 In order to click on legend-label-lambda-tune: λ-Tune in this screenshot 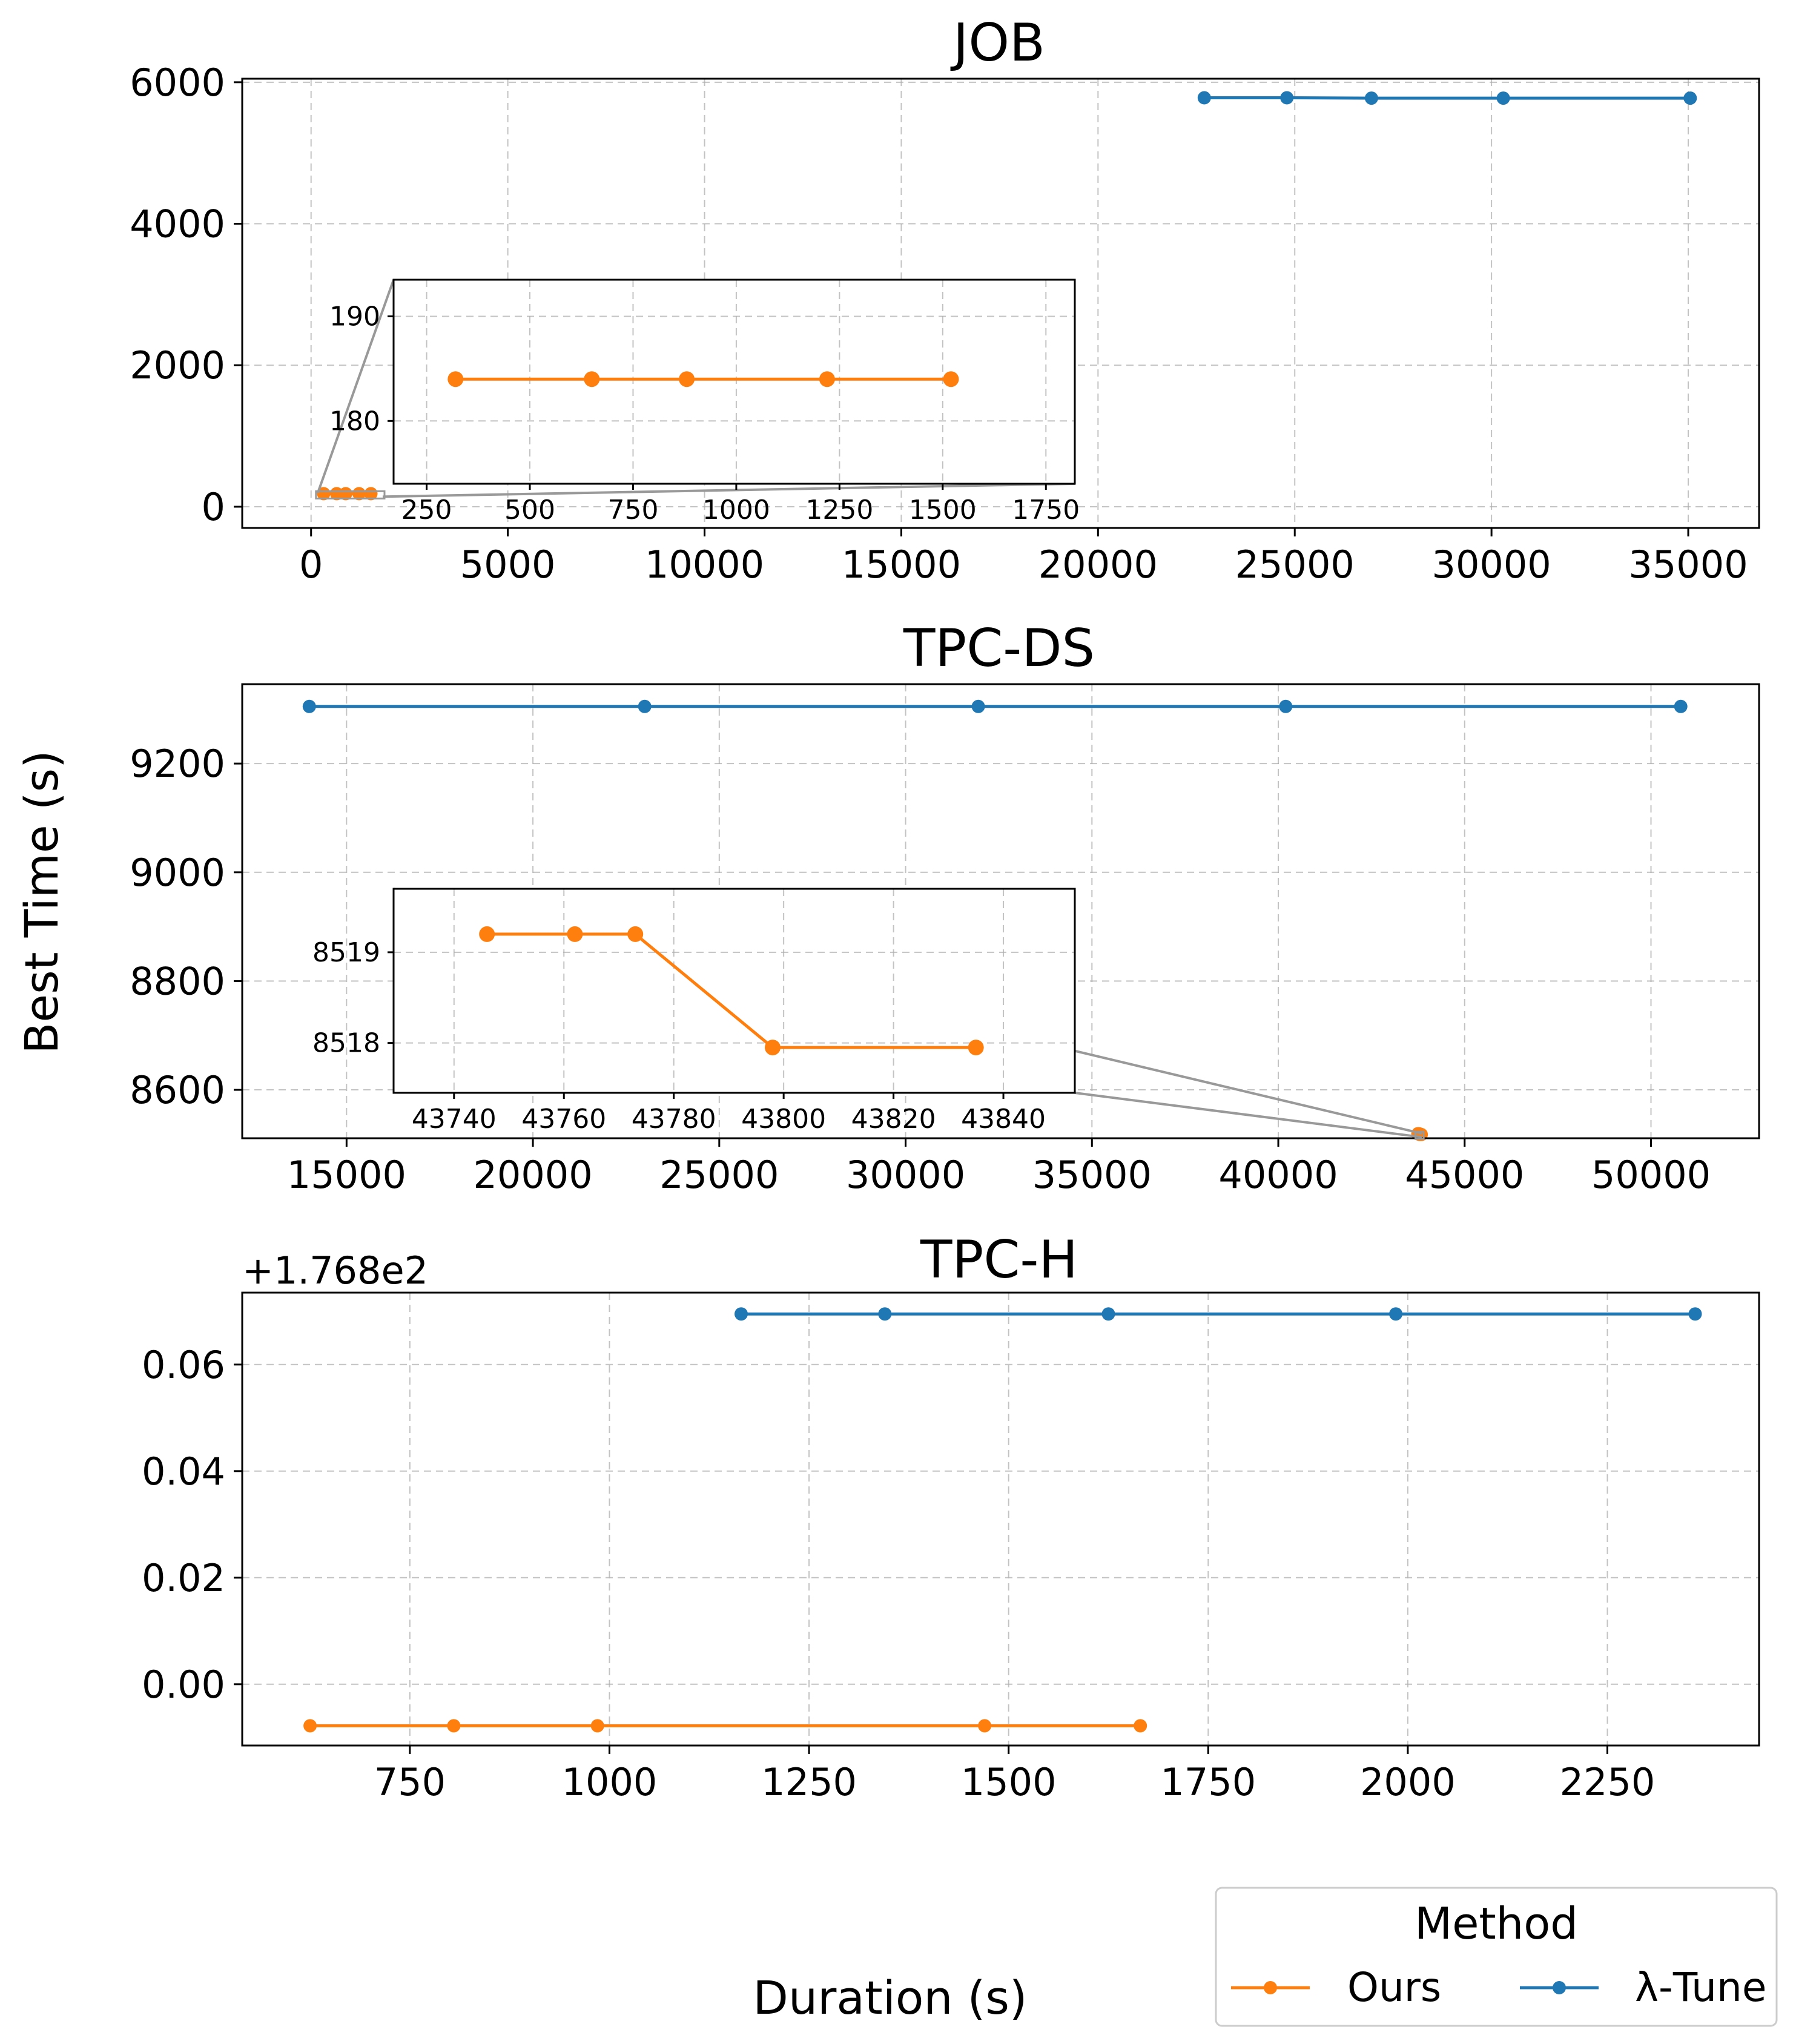, I will do `click(1700, 1987)`.